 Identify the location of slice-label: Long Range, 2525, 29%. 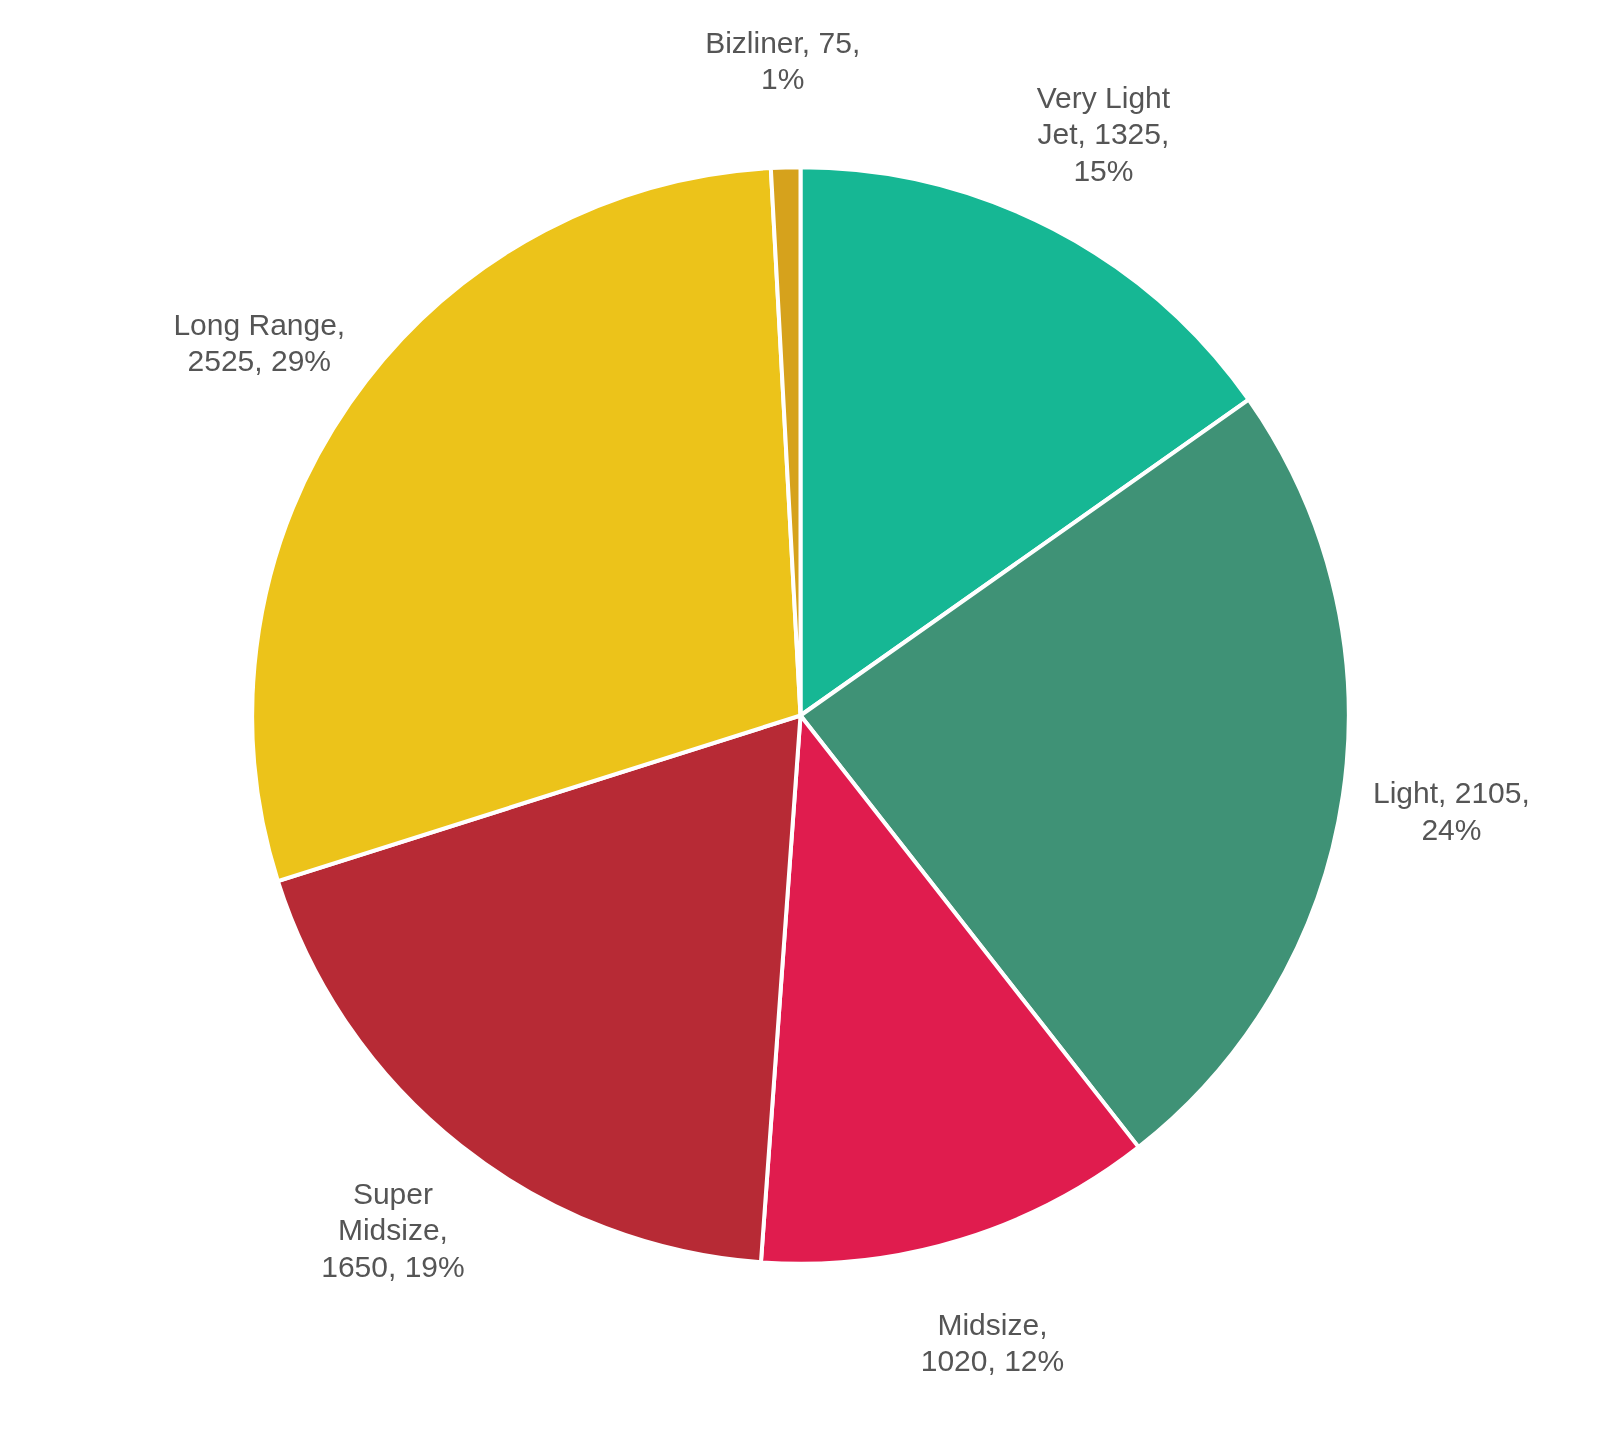
(259, 343).